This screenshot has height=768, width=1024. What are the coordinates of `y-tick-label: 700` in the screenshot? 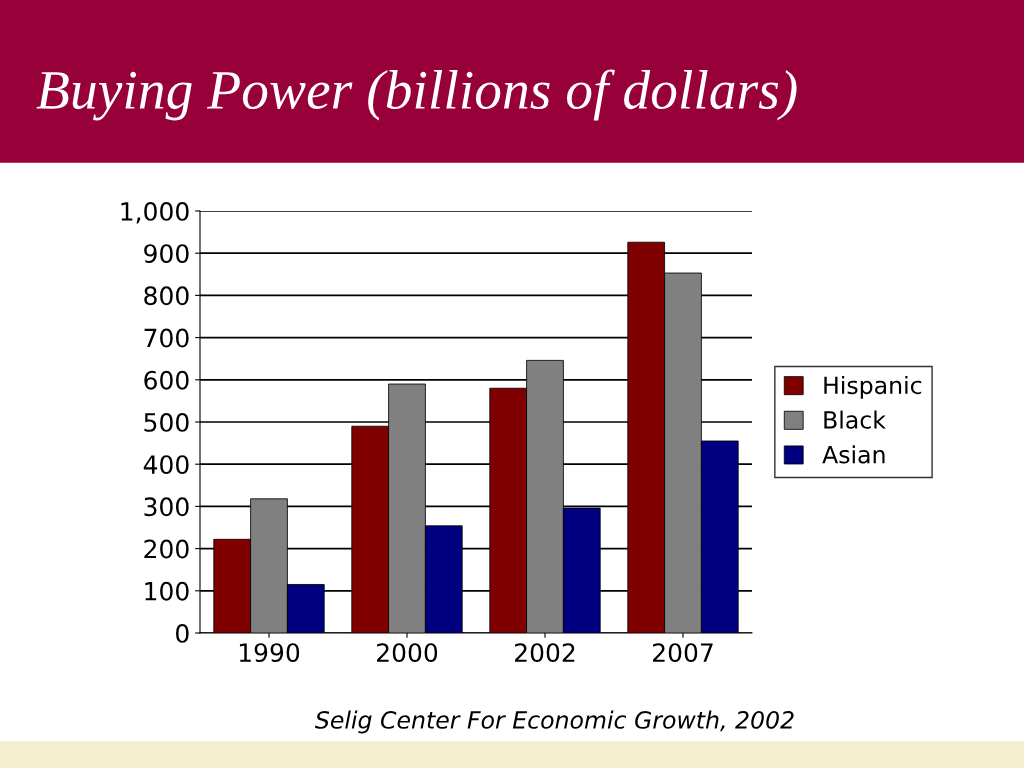 It's located at (166, 338).